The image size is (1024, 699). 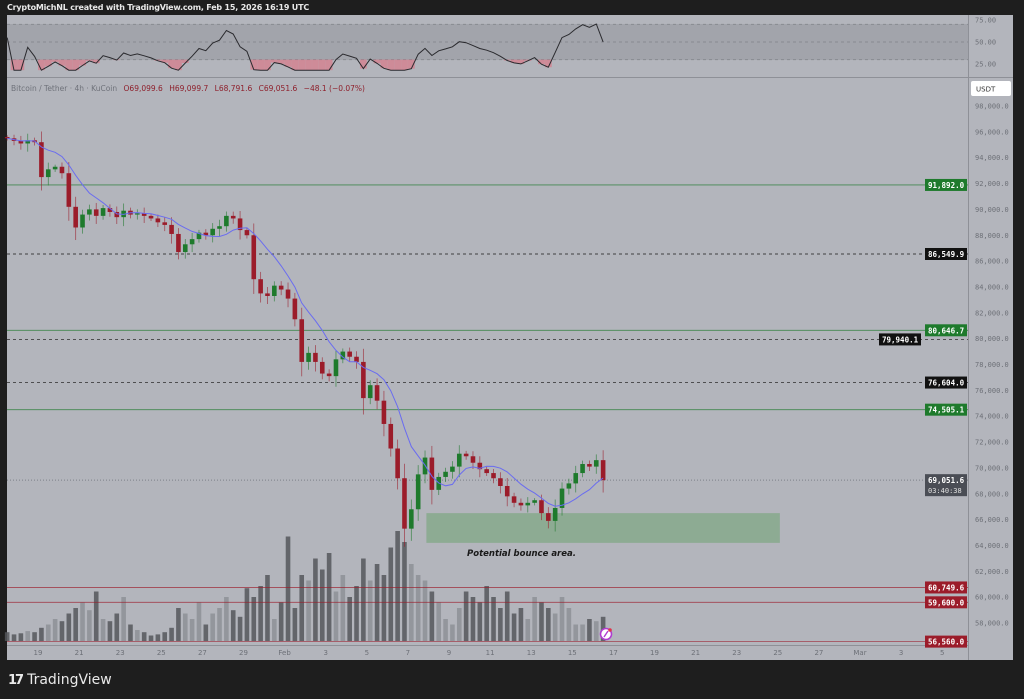 I want to click on rsi-pane: 75.00 50.00 25.00, so click(x=501, y=44).